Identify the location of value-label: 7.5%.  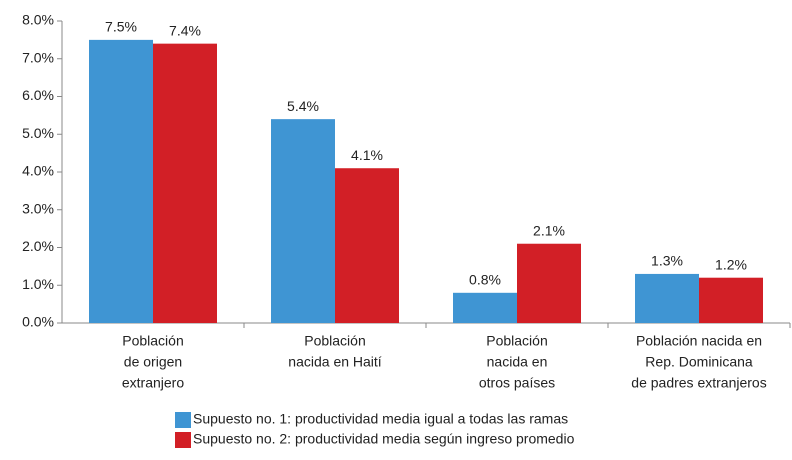
(121, 27).